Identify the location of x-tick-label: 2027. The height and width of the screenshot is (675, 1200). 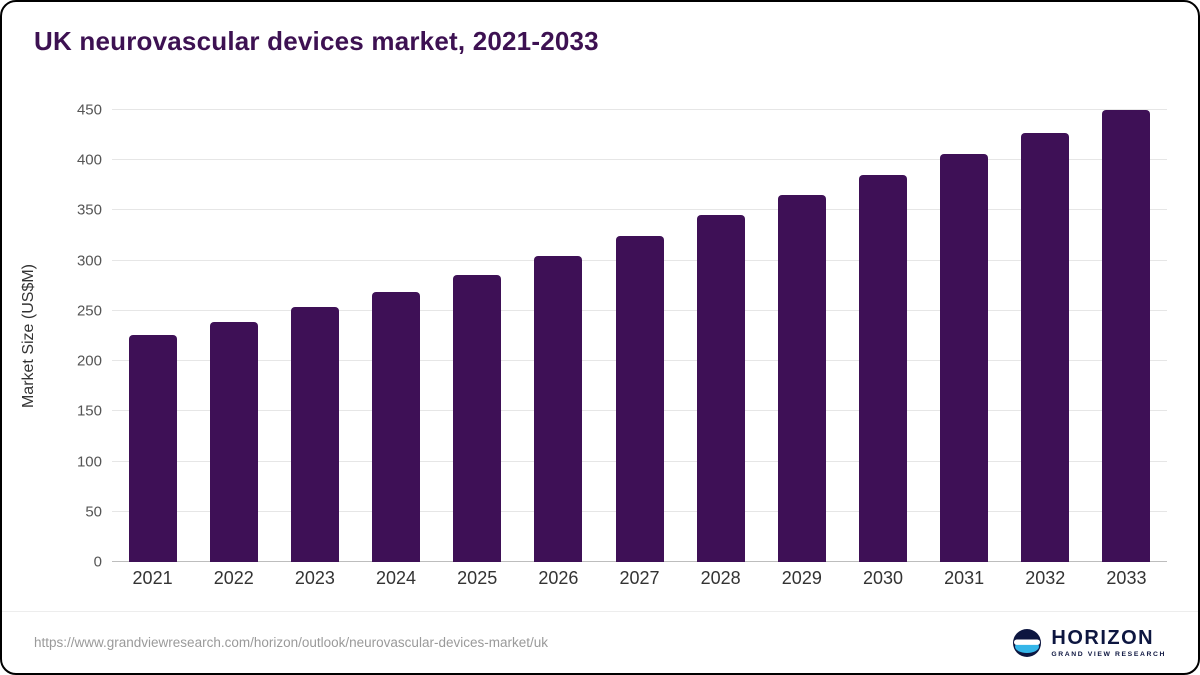
(639, 578).